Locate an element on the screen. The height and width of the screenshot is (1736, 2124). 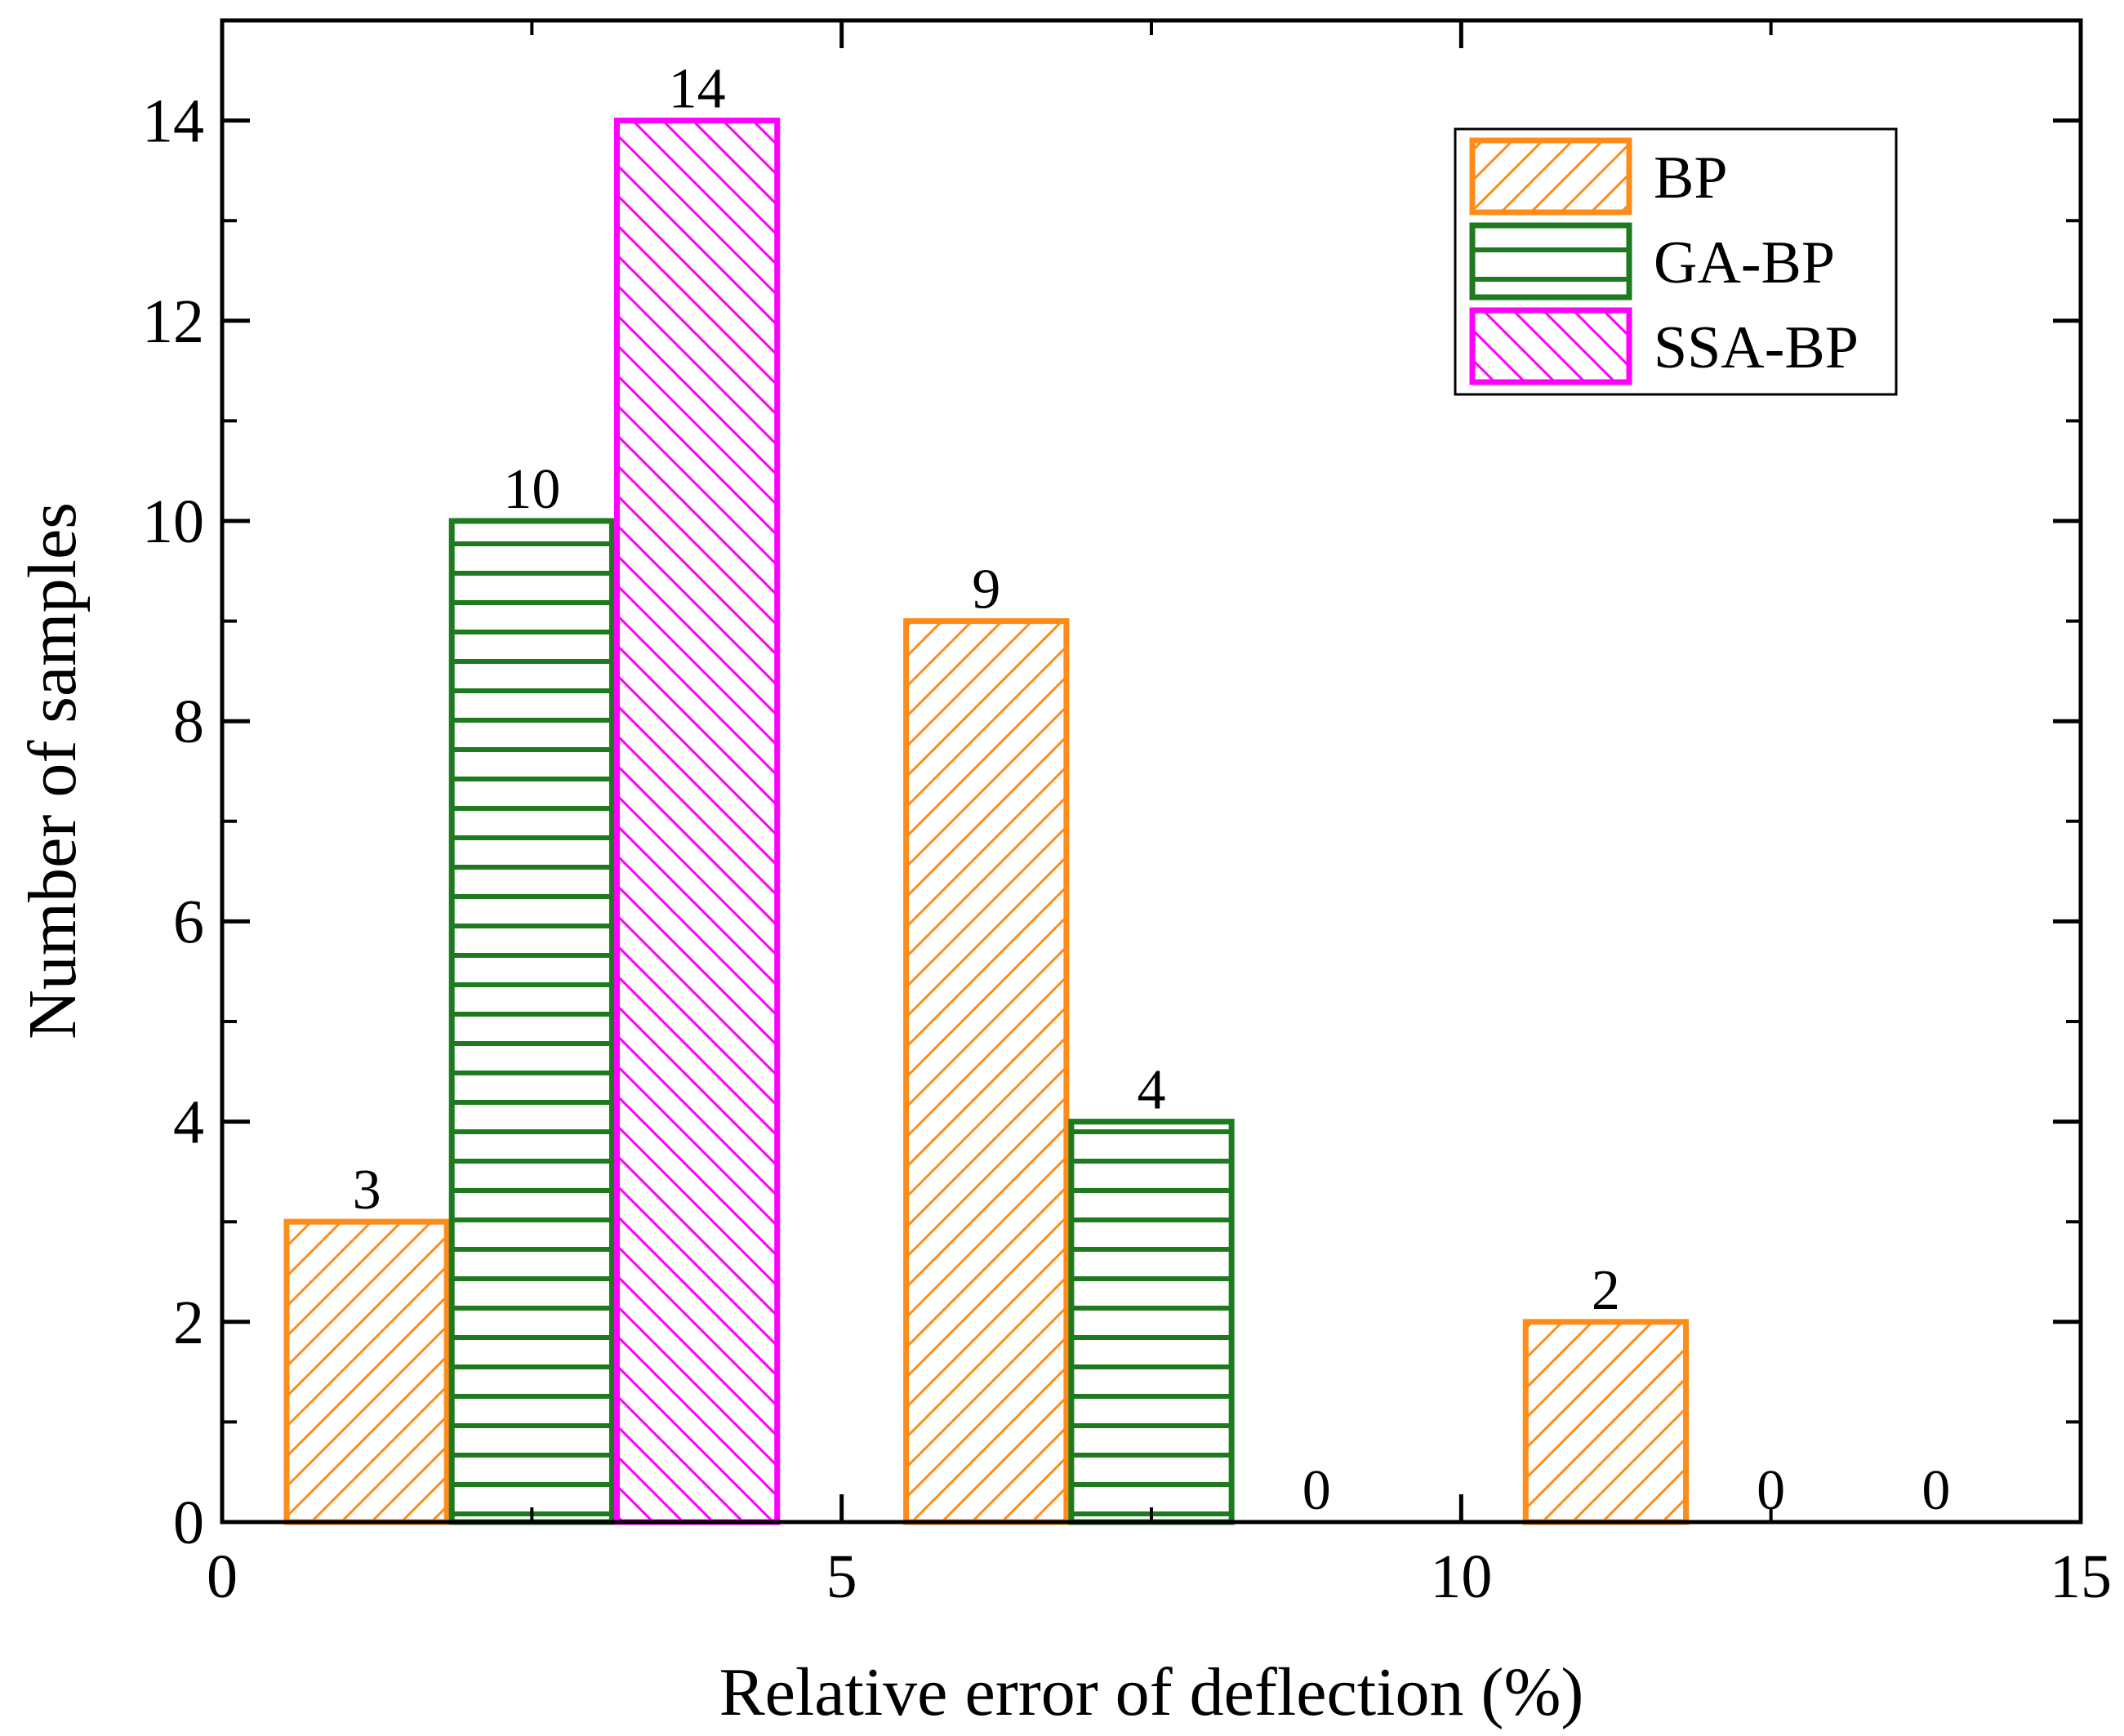
x-tick-label: 15 is located at coordinates (2081, 1577).